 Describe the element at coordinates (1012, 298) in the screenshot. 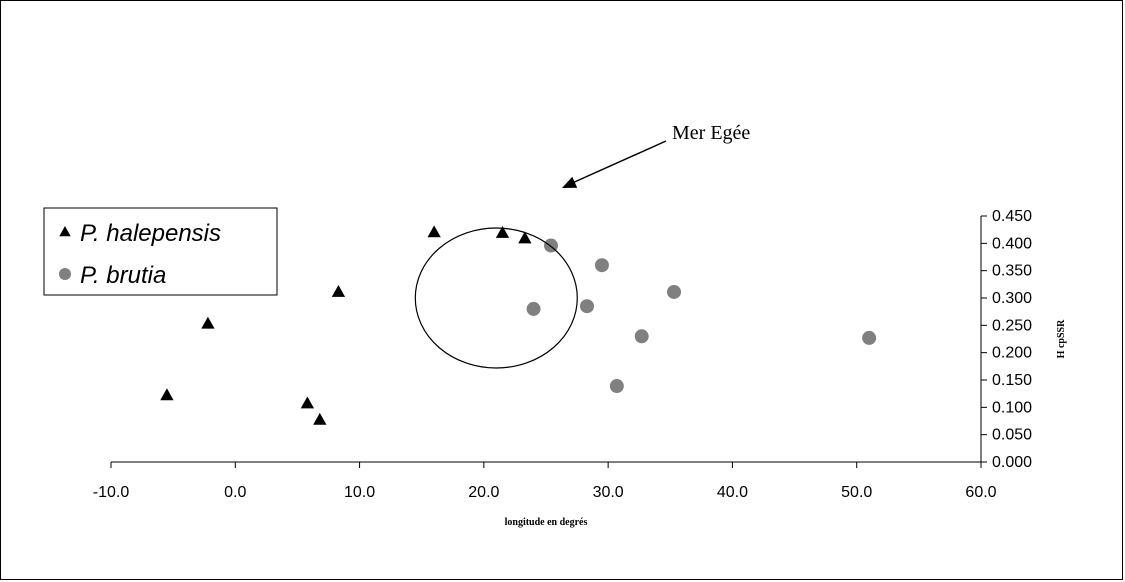

I see `y-tick-label: 0.300` at that location.